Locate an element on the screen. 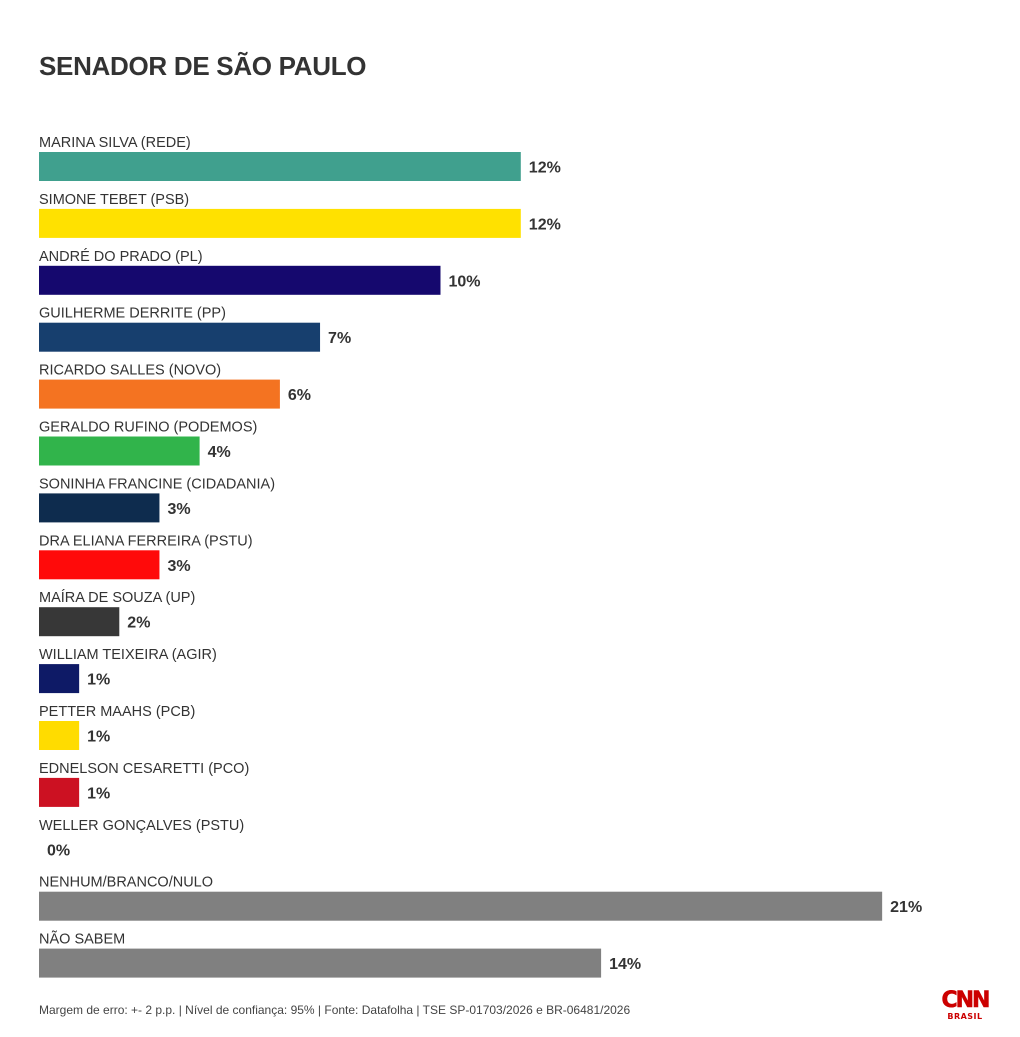  cnn-brasil-logo: CNN BRASIL is located at coordinates (965, 1007).